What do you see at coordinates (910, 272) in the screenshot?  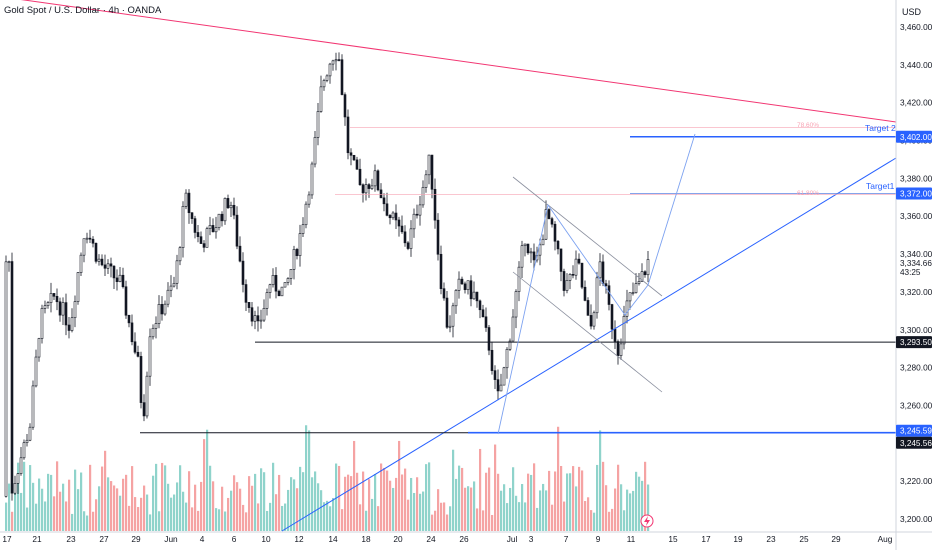 I see `countdown-label: 43:25` at bounding box center [910, 272].